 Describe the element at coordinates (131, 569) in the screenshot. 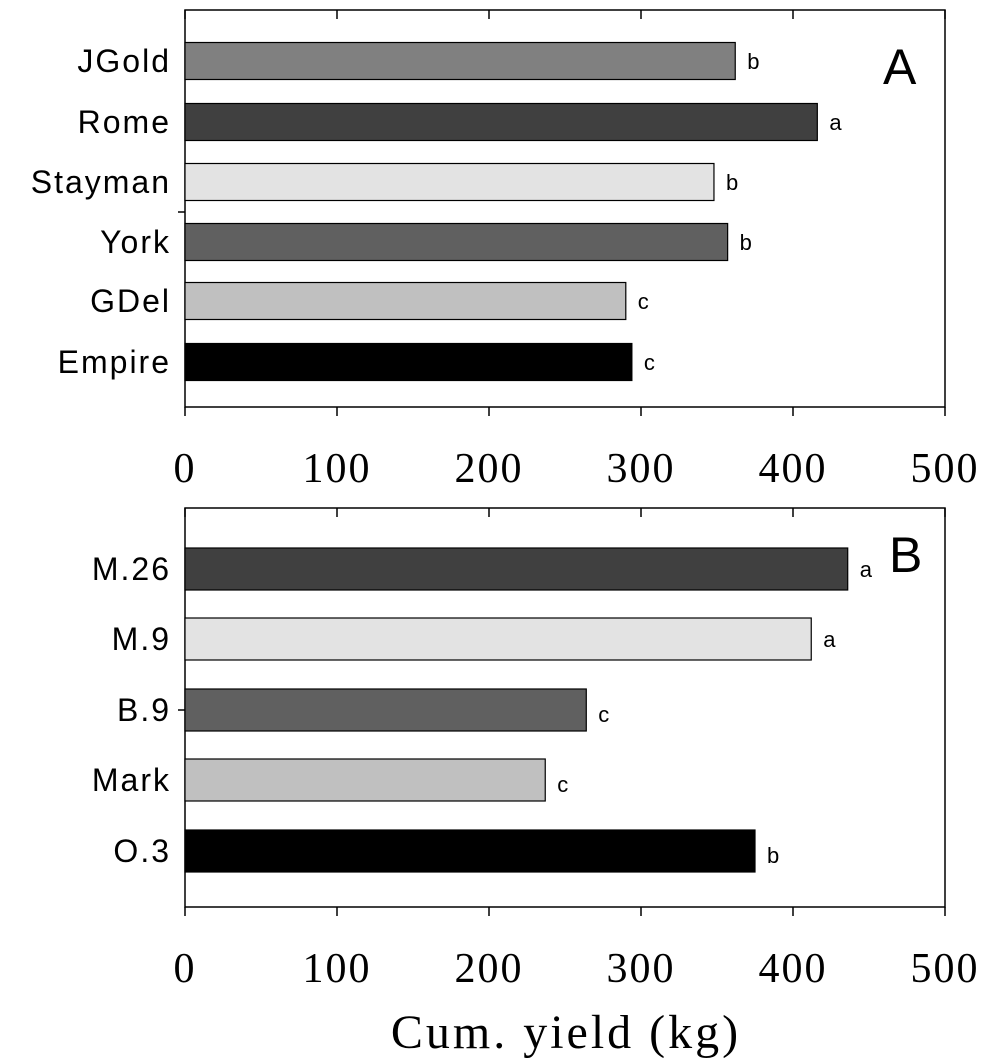

I see `category-label: M.26` at that location.